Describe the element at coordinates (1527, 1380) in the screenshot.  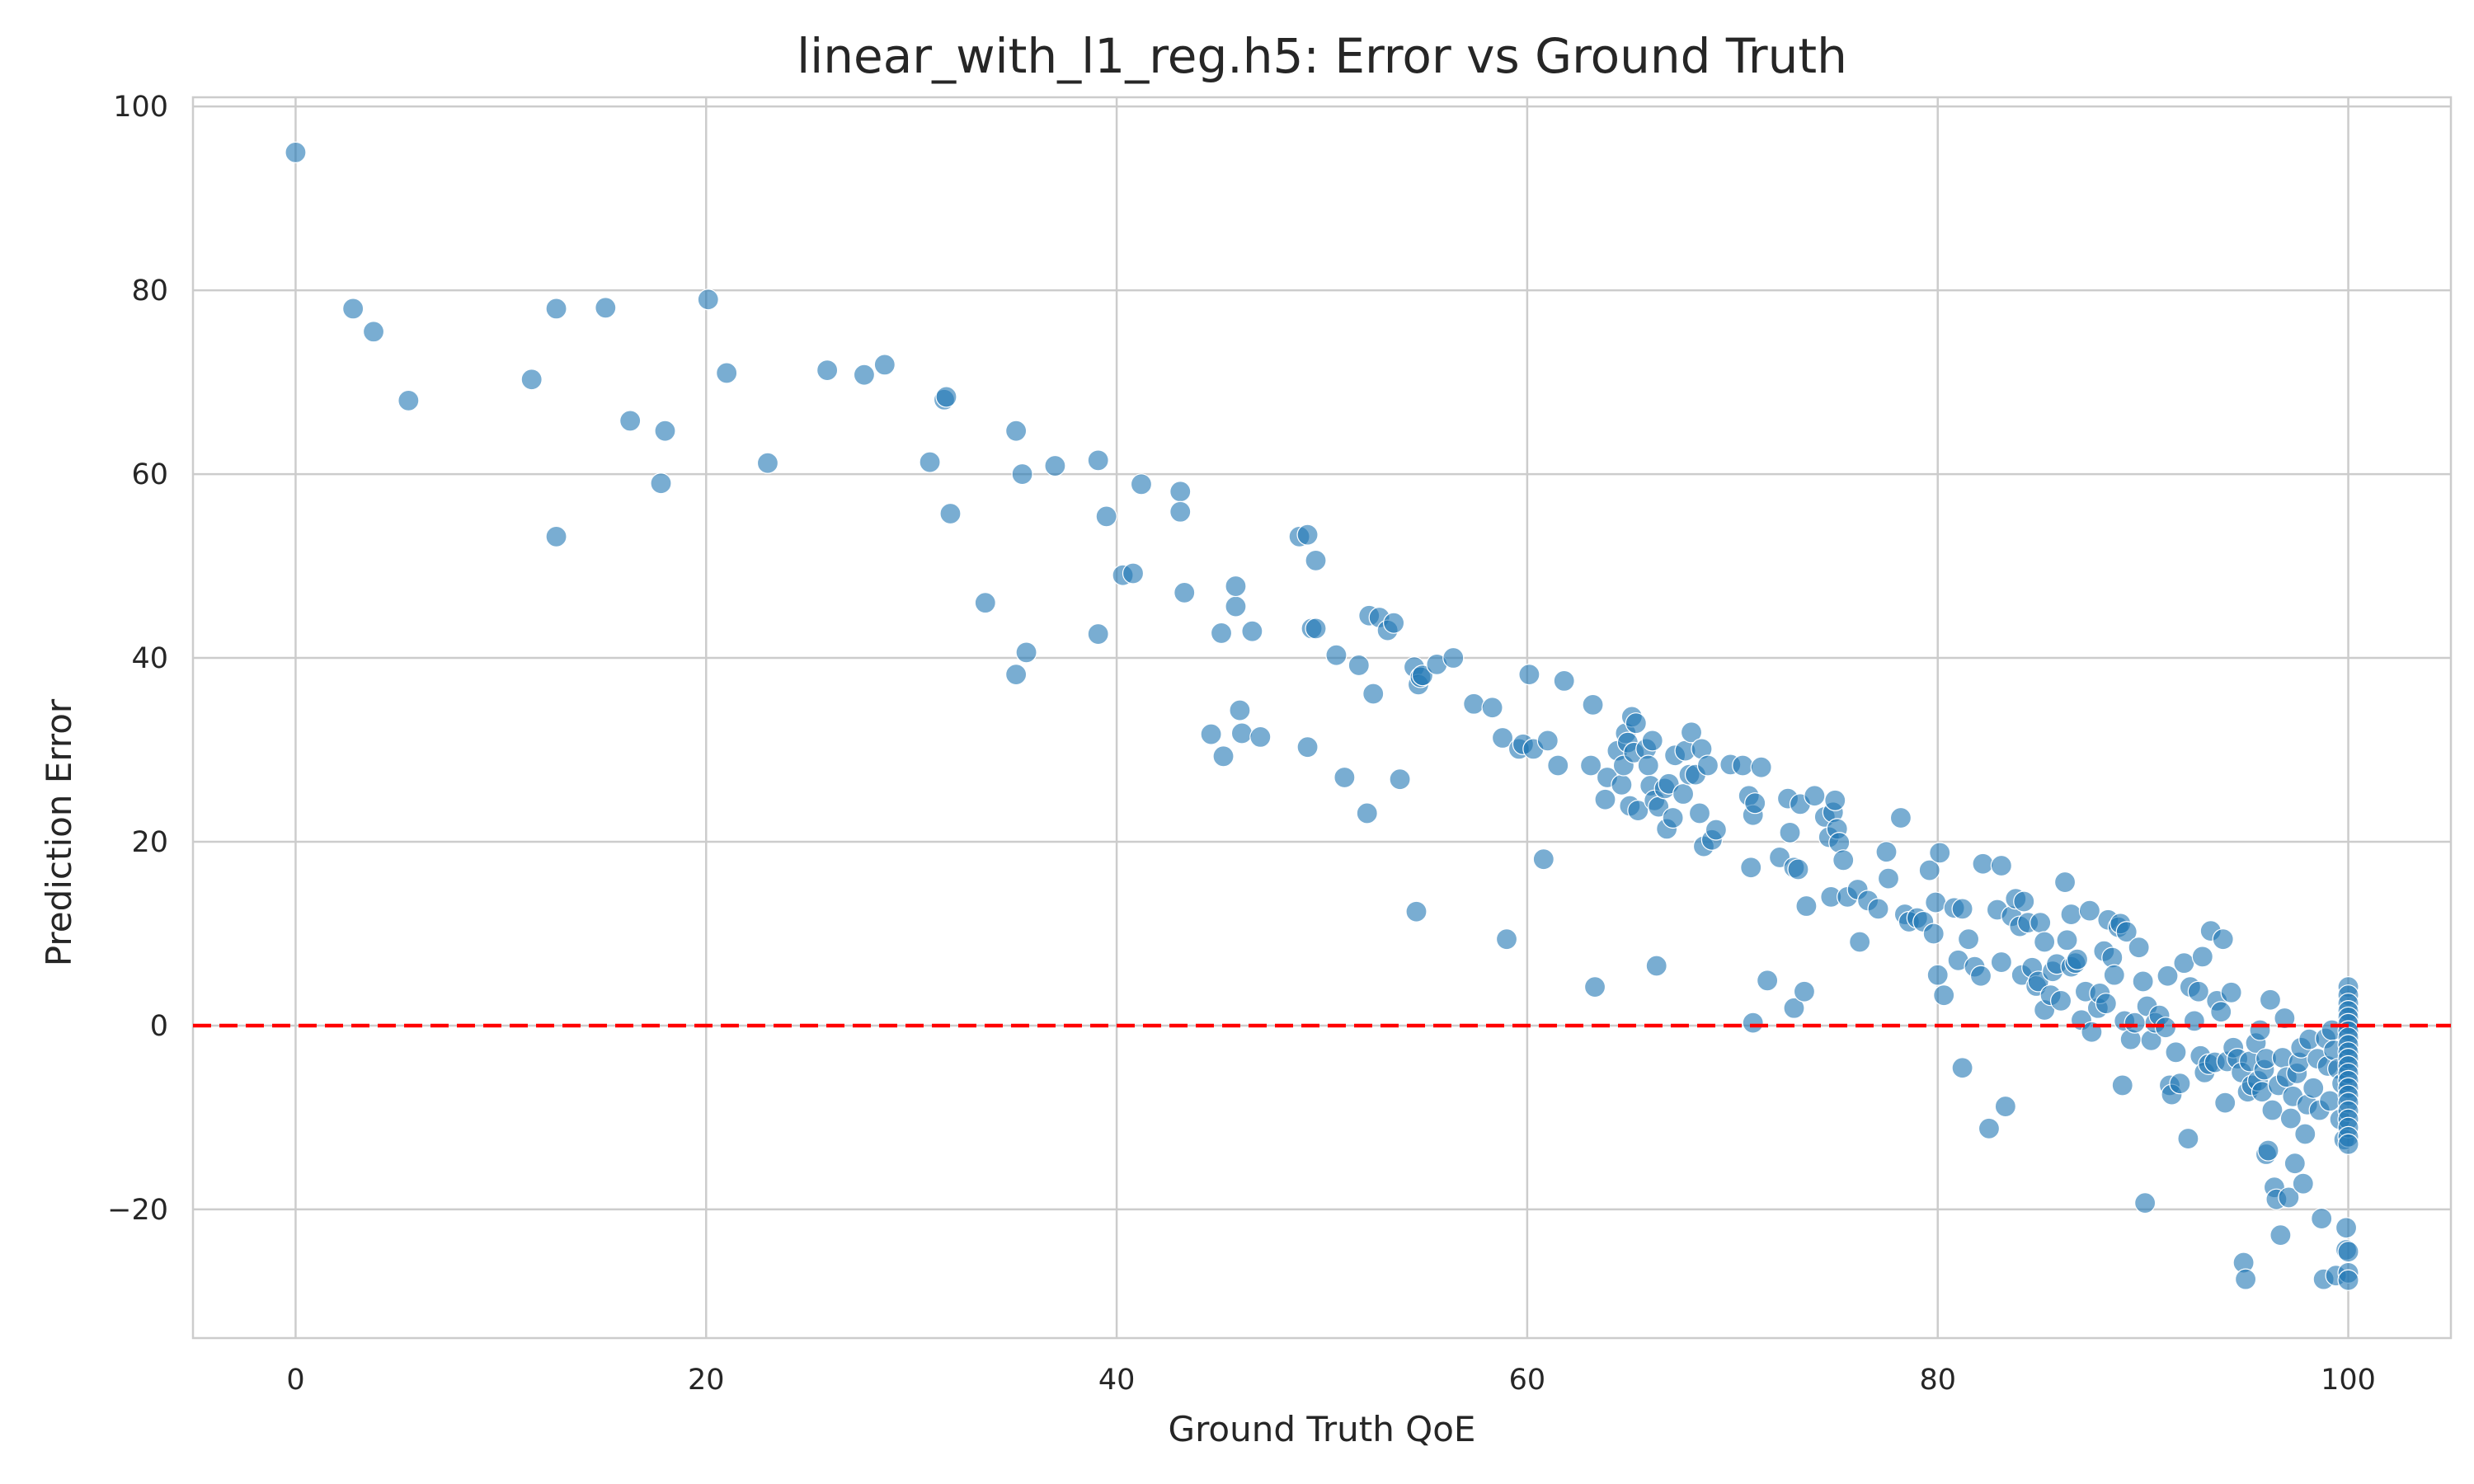
I see `x-tick-label: 60` at that location.